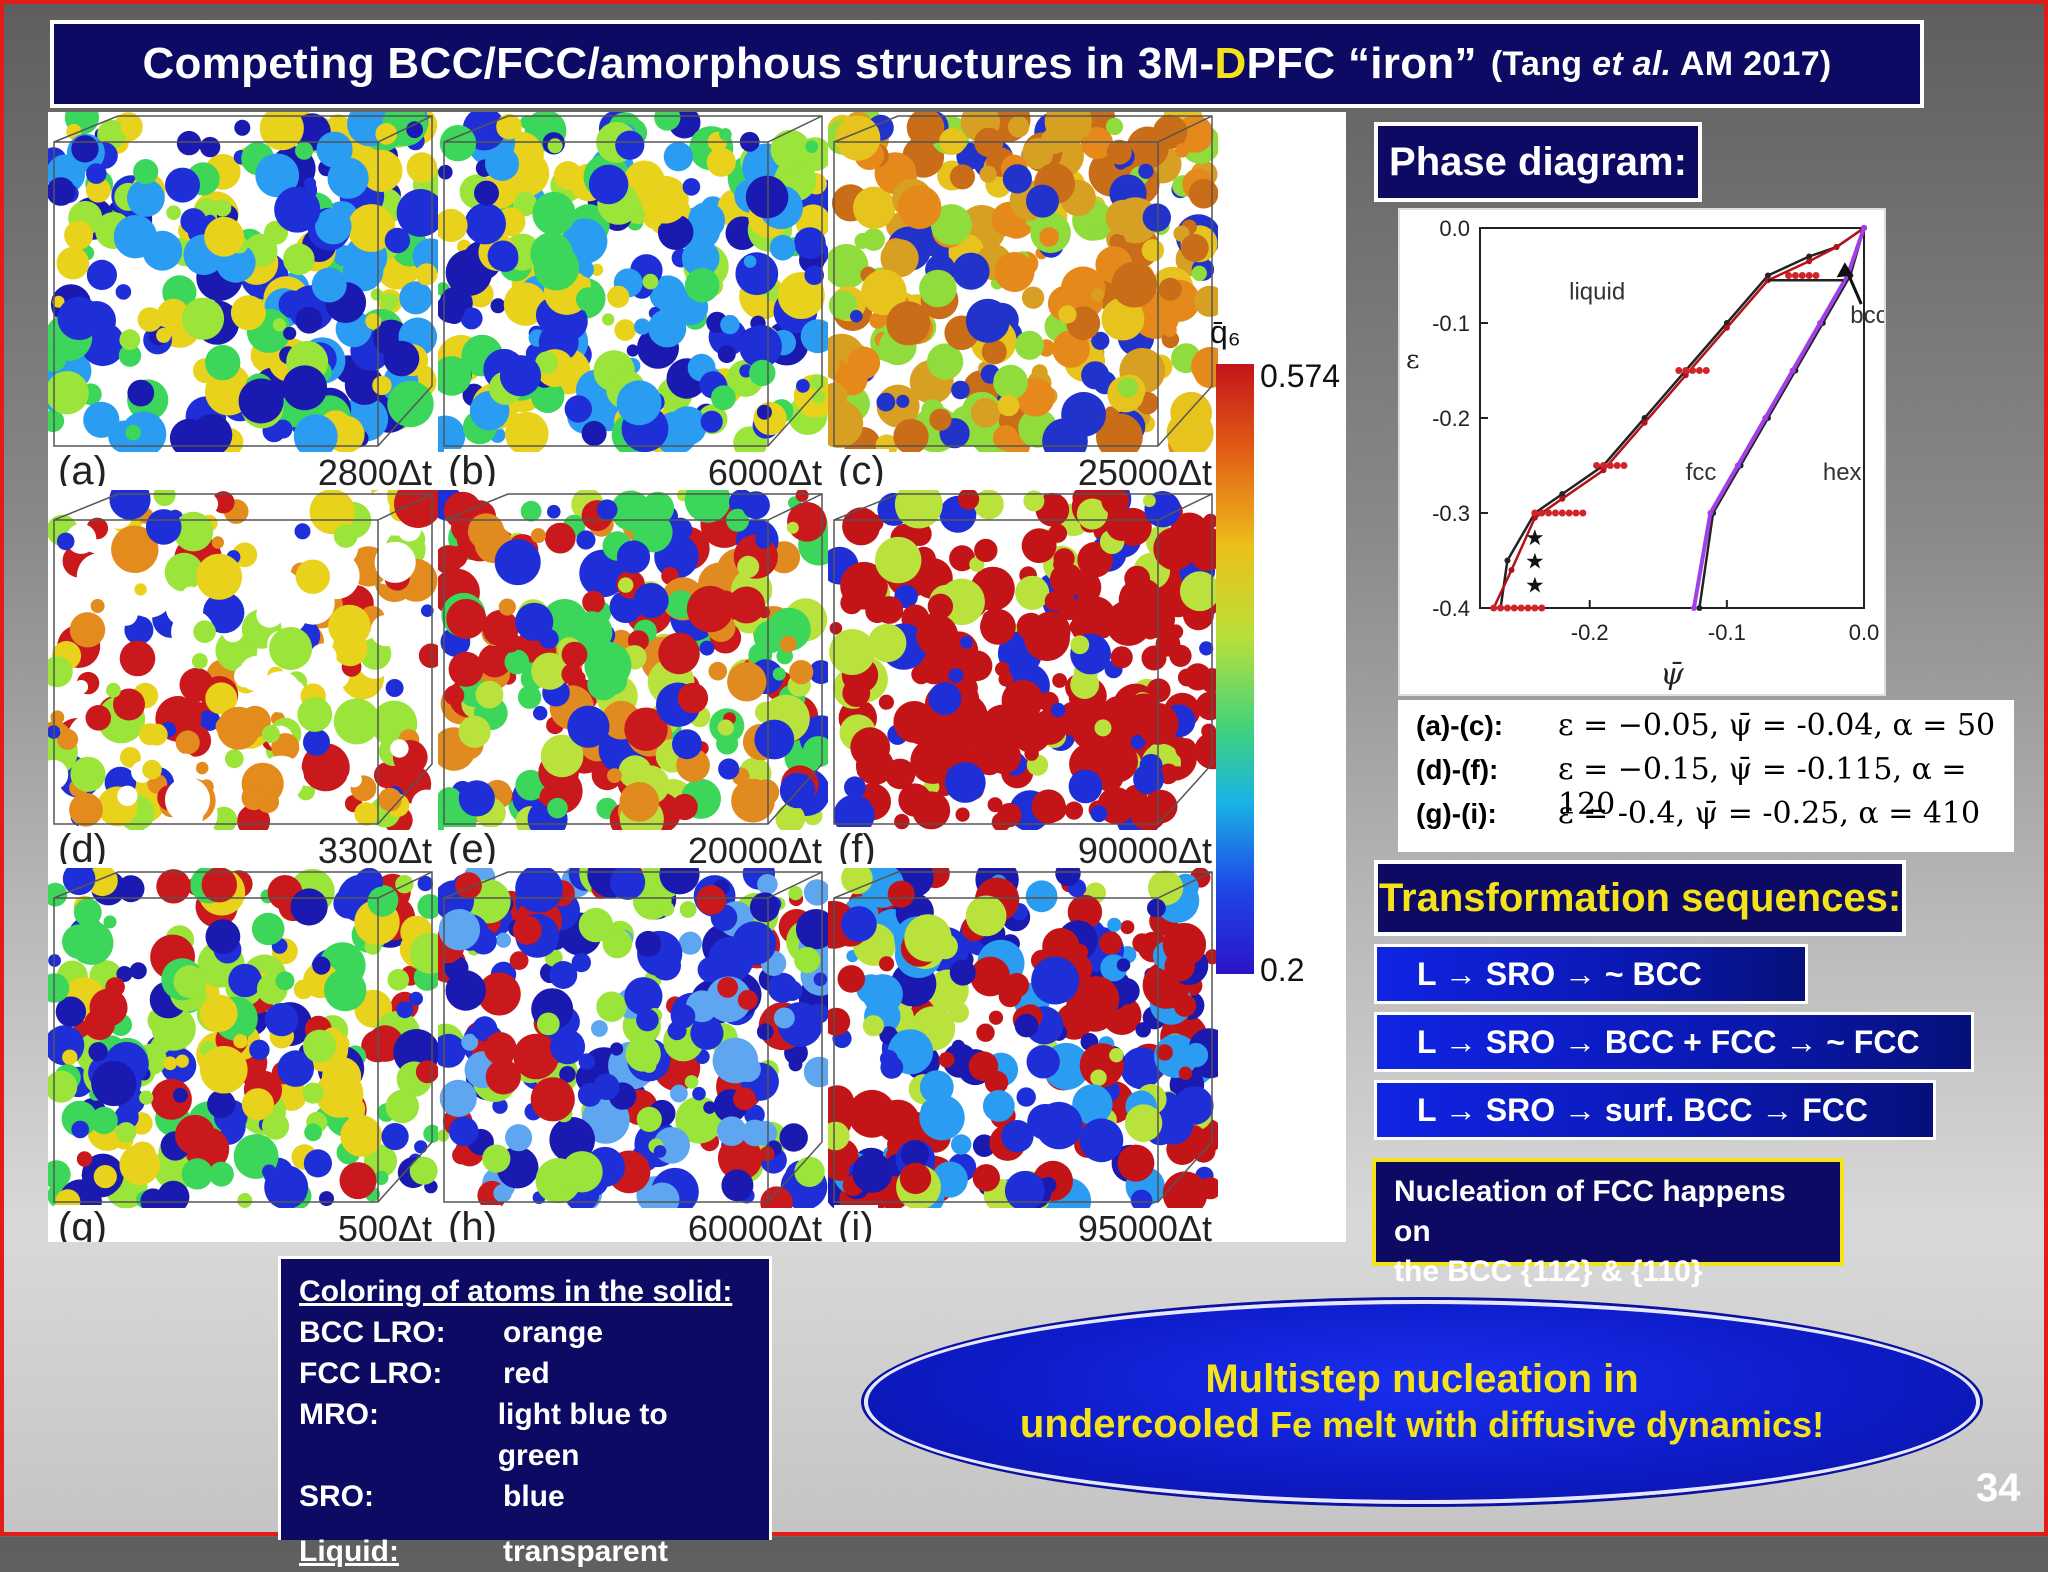 The width and height of the screenshot is (2048, 1572). I want to click on region-label-hex: hex, so click(1842, 472).